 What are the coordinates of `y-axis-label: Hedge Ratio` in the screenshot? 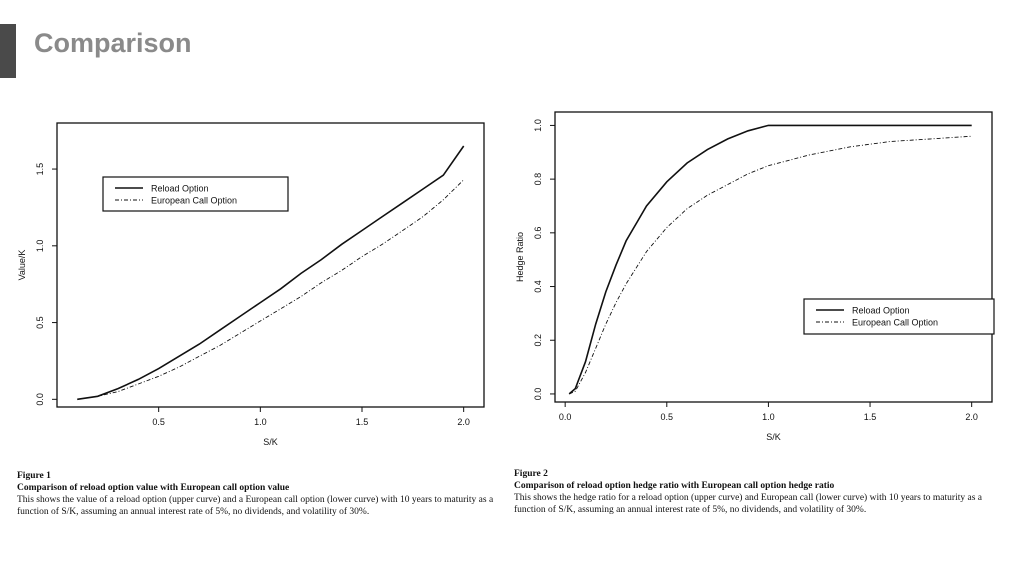 It's located at (520, 257).